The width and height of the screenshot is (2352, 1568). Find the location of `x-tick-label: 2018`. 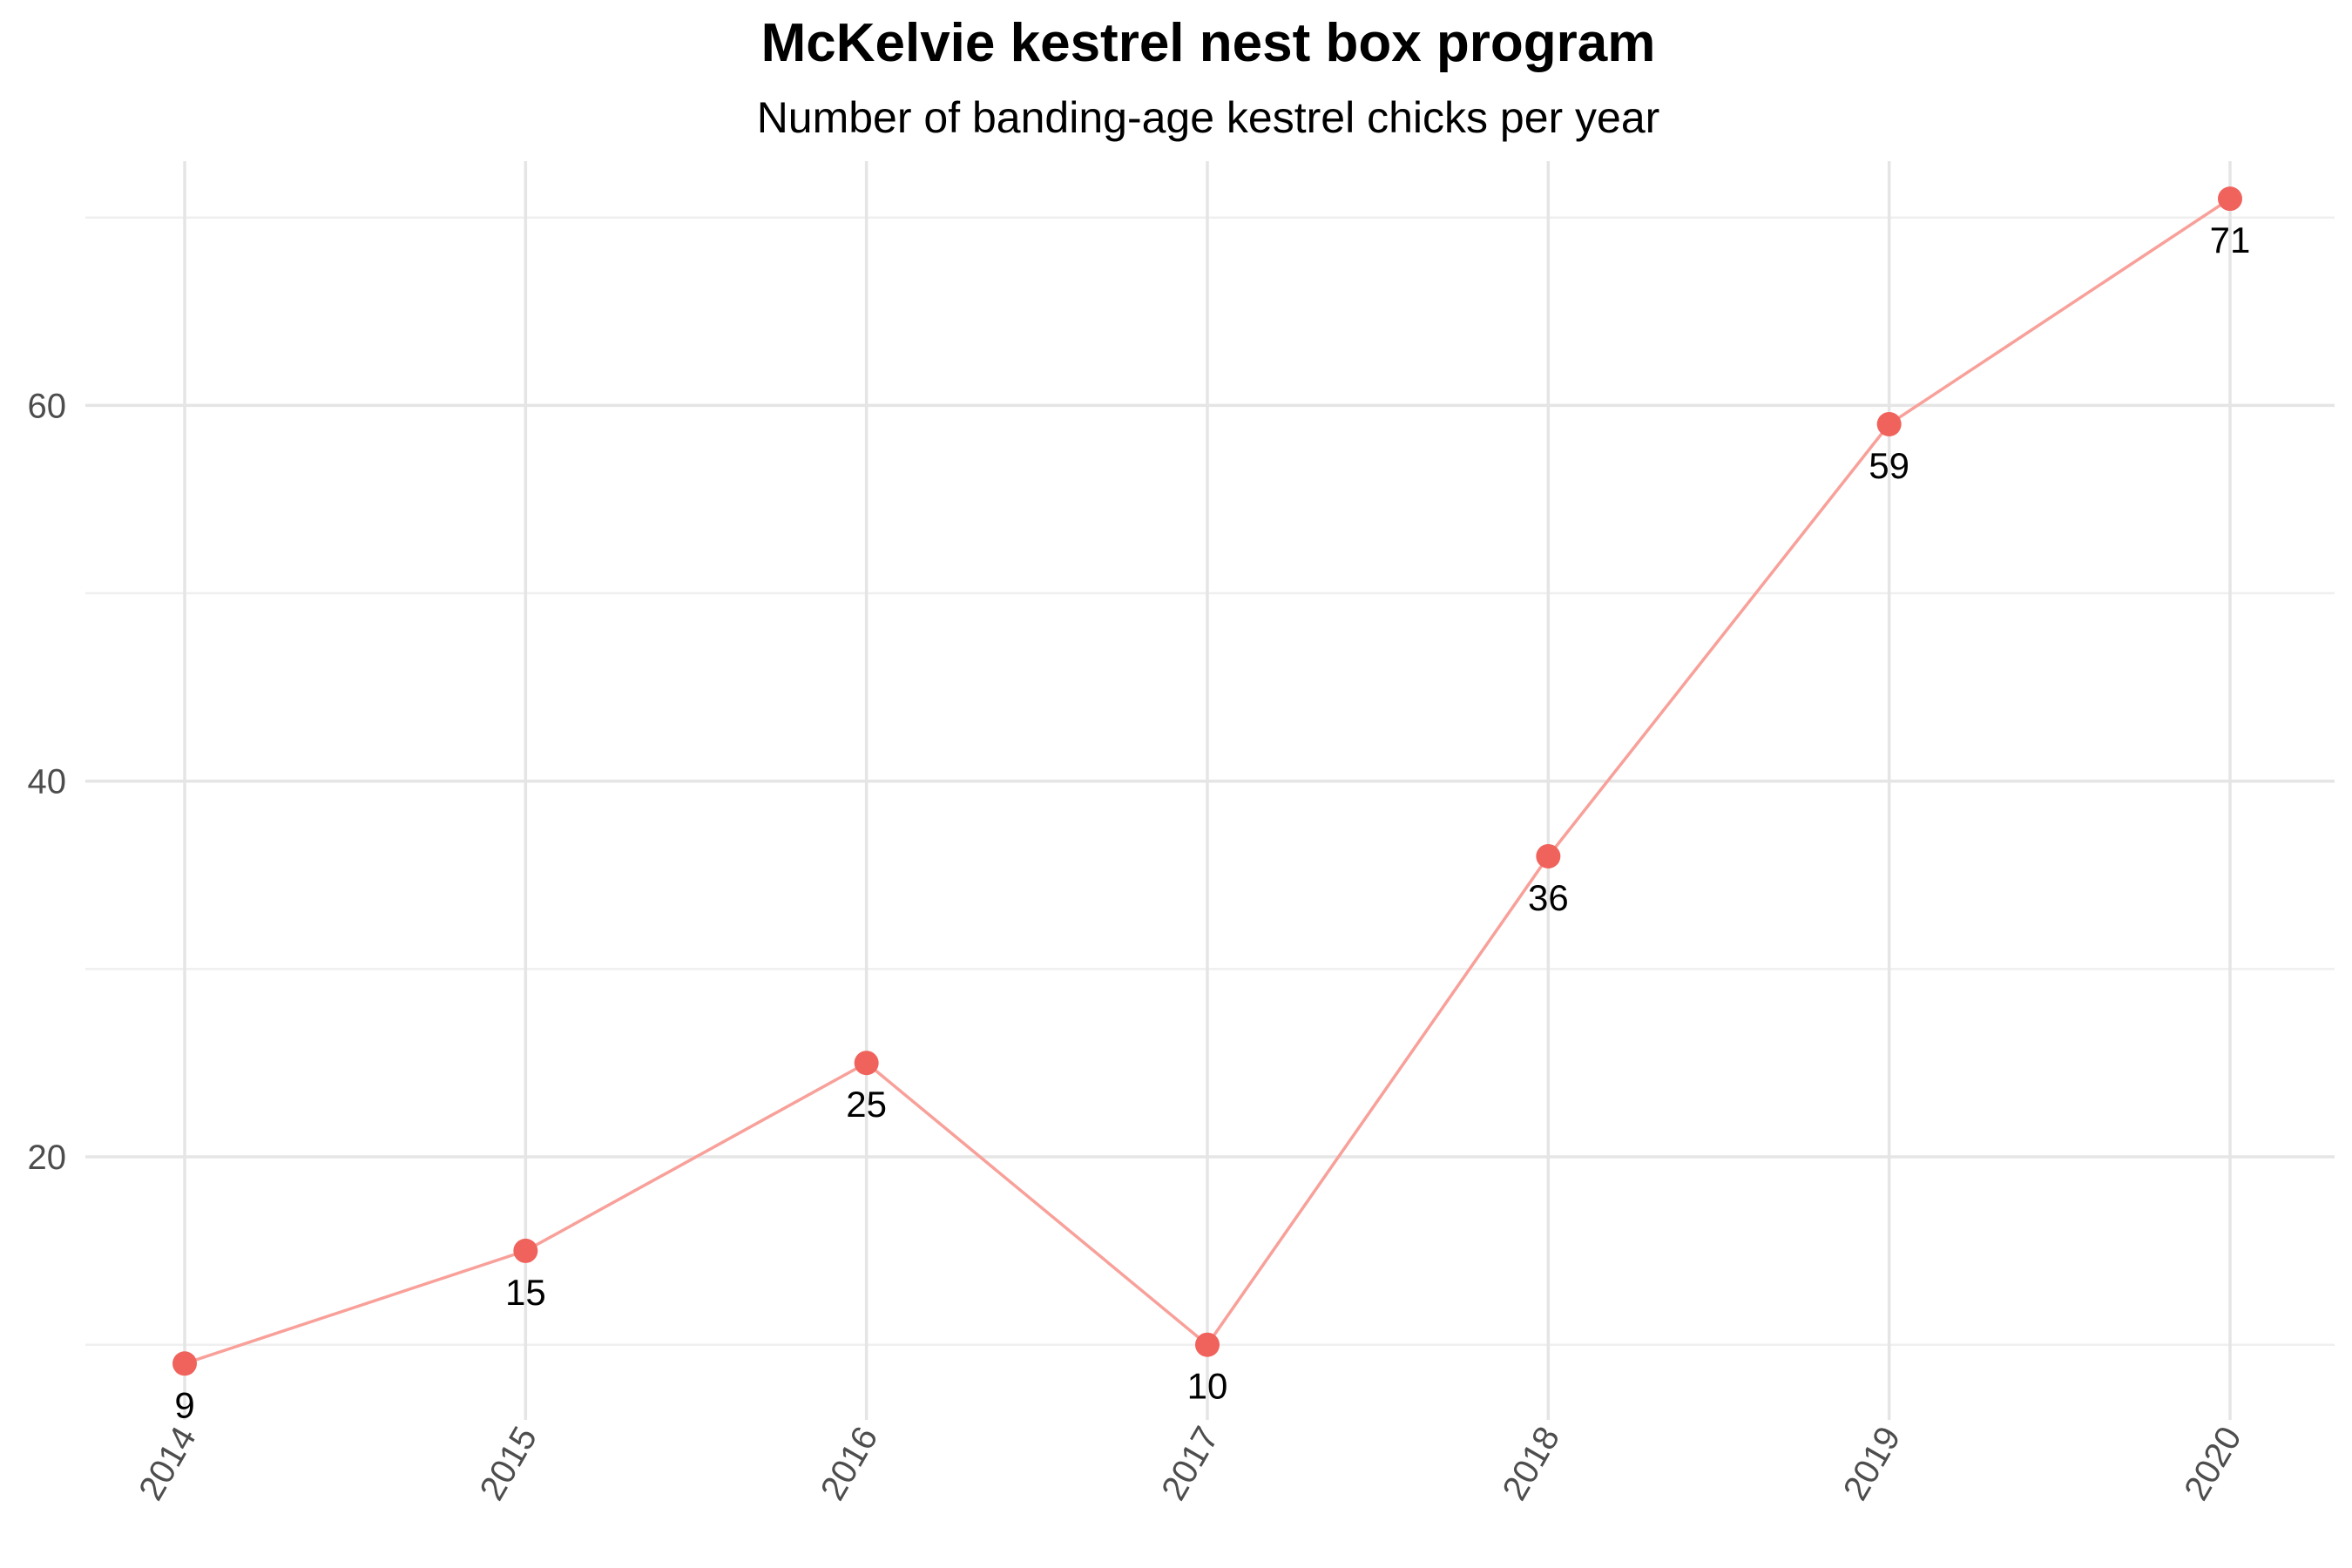

x-tick-label: 2018 is located at coordinates (1532, 1464).